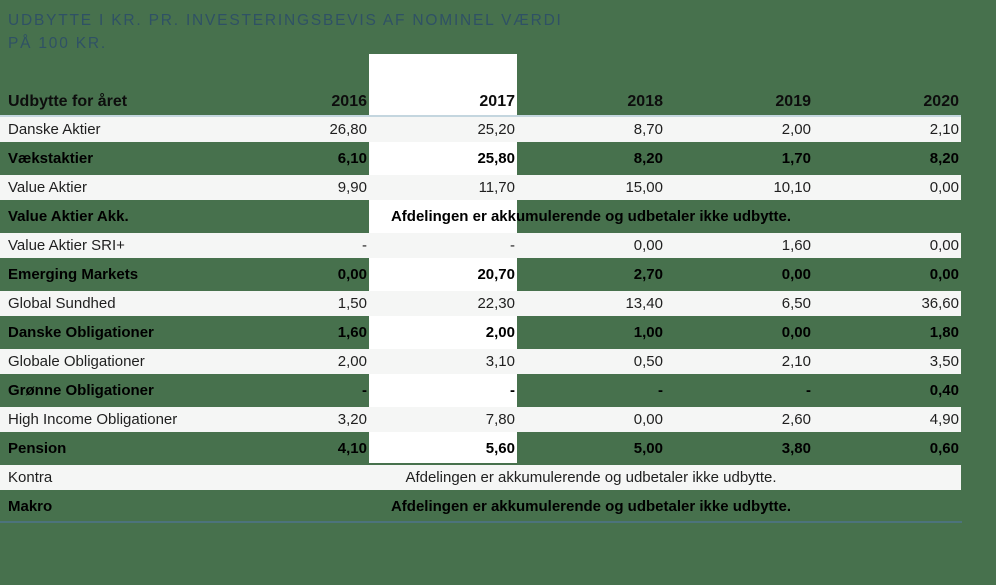 The width and height of the screenshot is (996, 585). I want to click on value-cell: 6,50, so click(796, 303).